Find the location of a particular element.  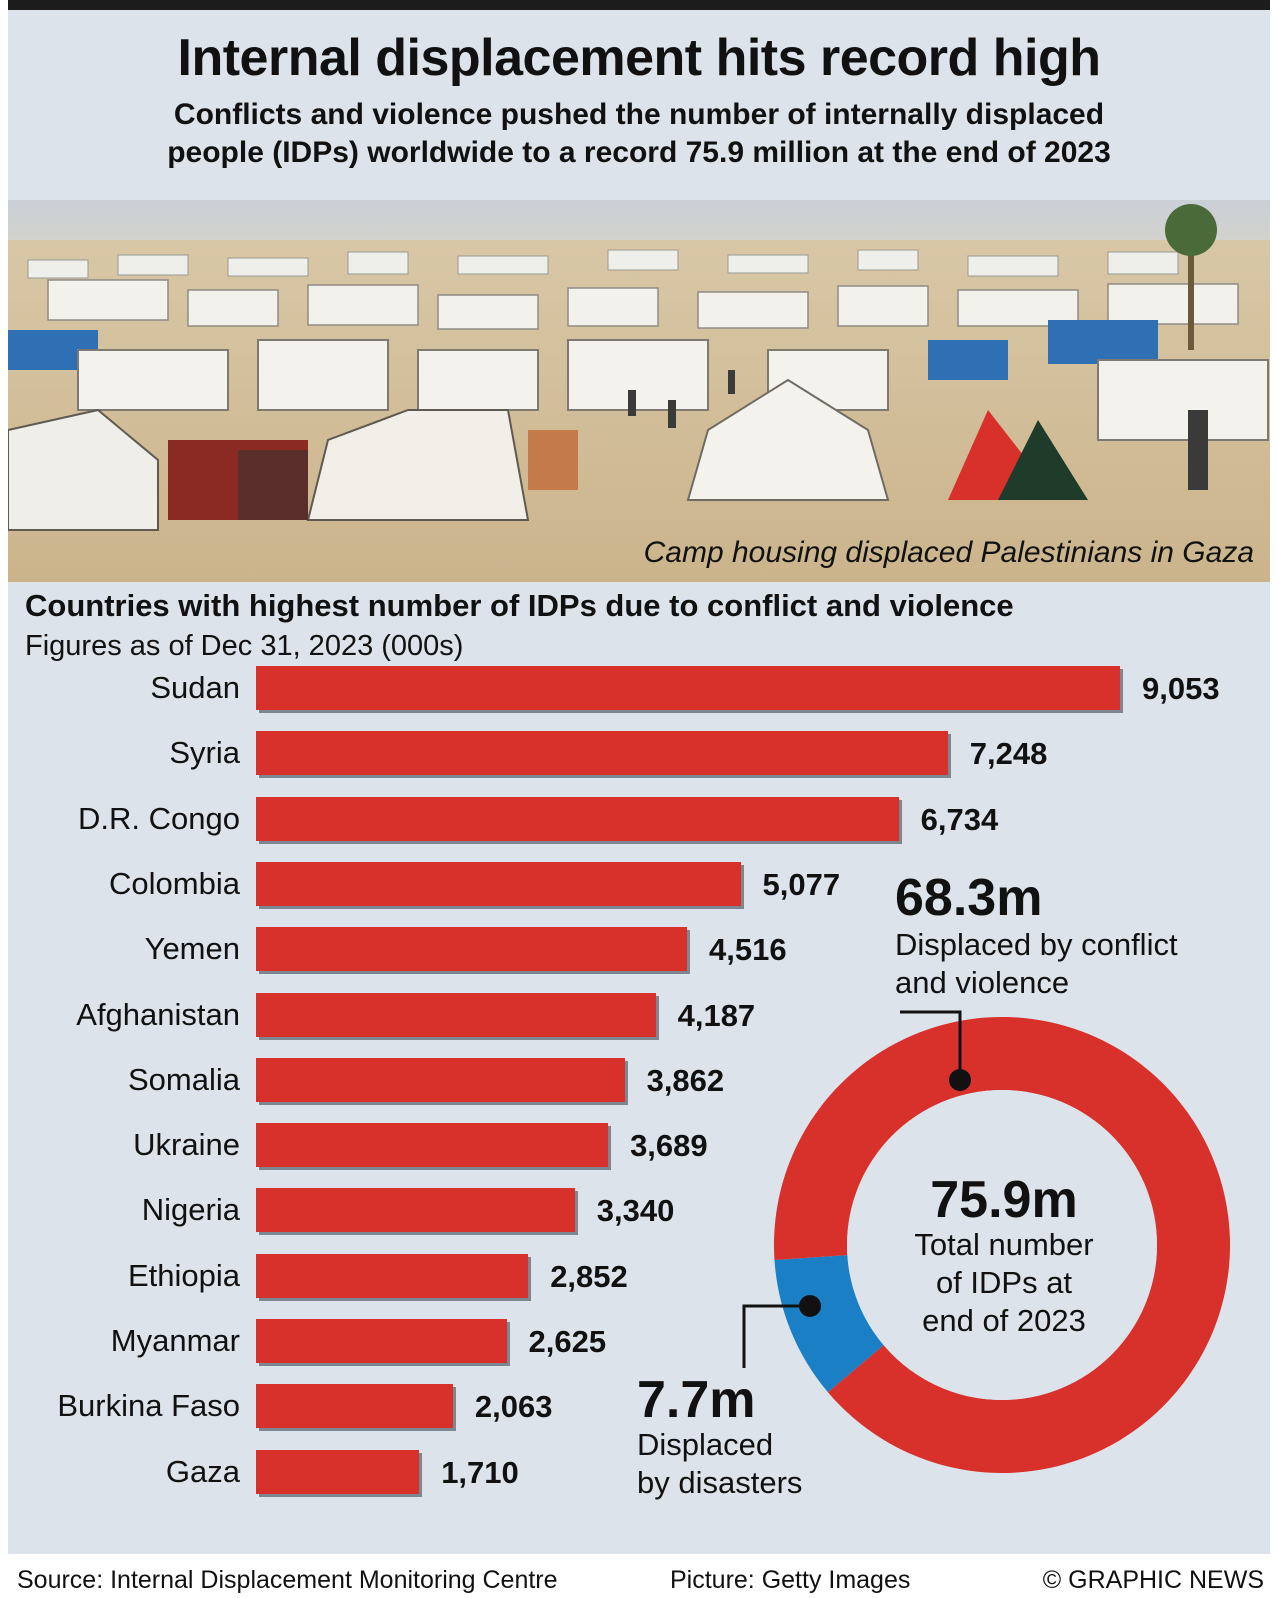

bar-value-label: 2,852 is located at coordinates (589, 1276).